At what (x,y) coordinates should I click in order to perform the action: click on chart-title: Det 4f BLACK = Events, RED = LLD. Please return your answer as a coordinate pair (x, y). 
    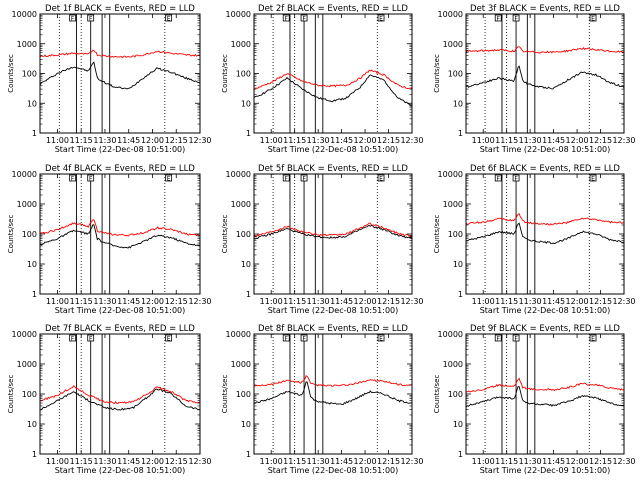
    Looking at the image, I should click on (120, 169).